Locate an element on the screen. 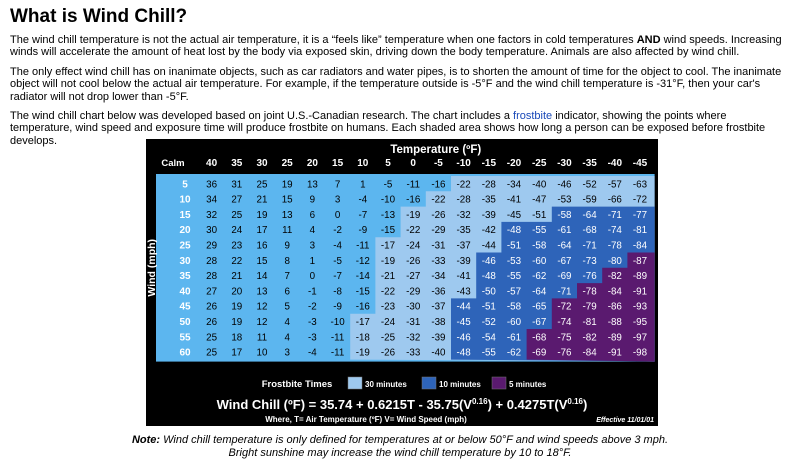 The height and width of the screenshot is (467, 800). wind-chill-value: -75 is located at coordinates (564, 337).